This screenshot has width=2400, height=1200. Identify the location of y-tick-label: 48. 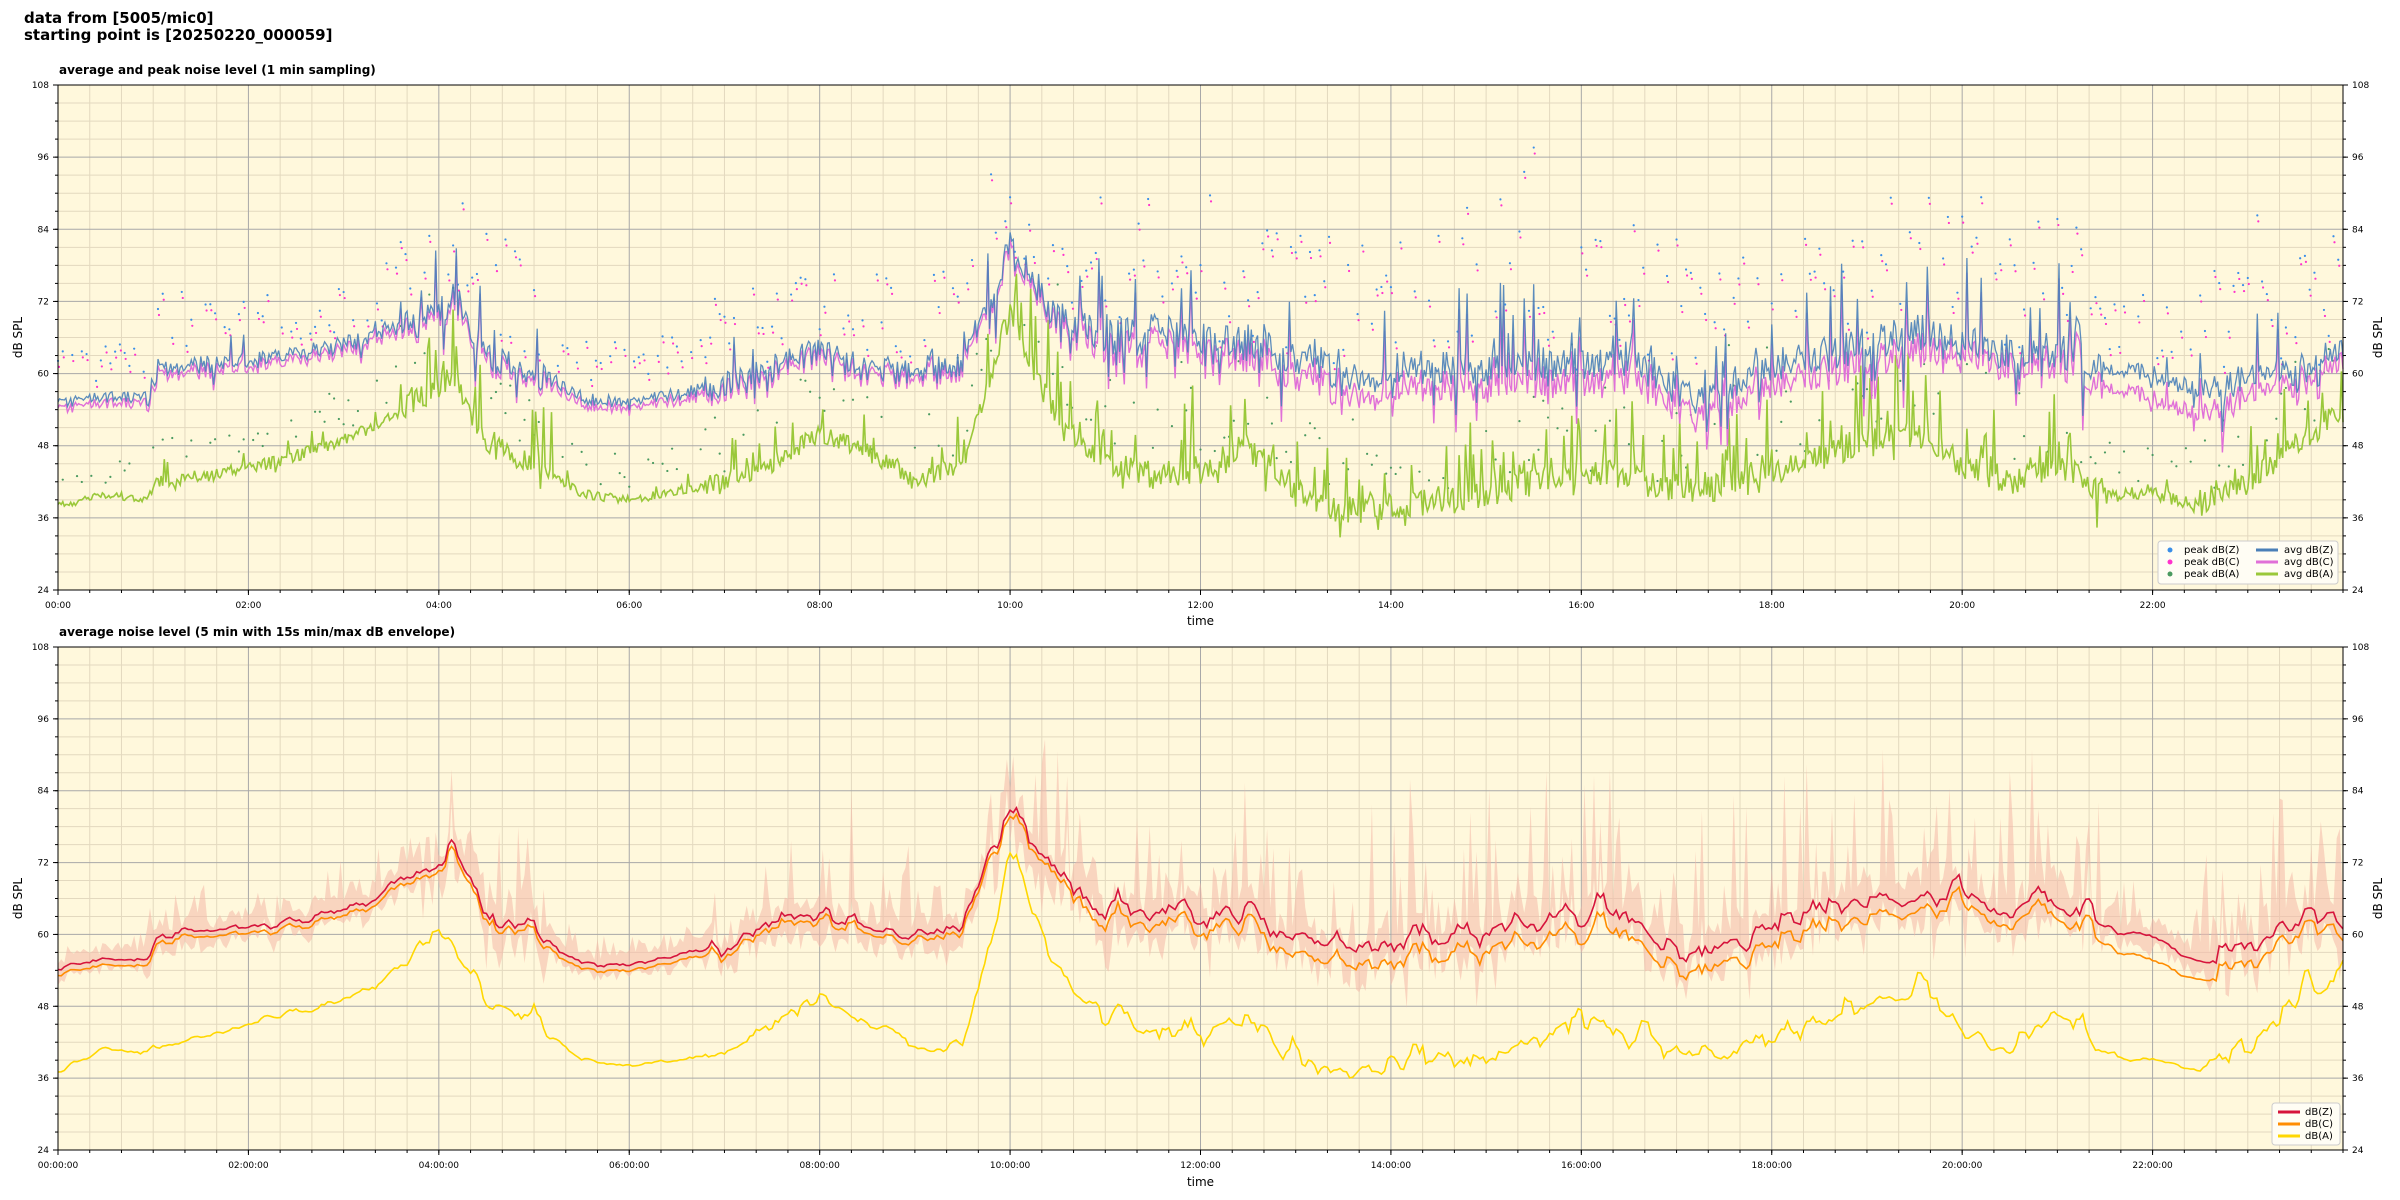
(44, 1007).